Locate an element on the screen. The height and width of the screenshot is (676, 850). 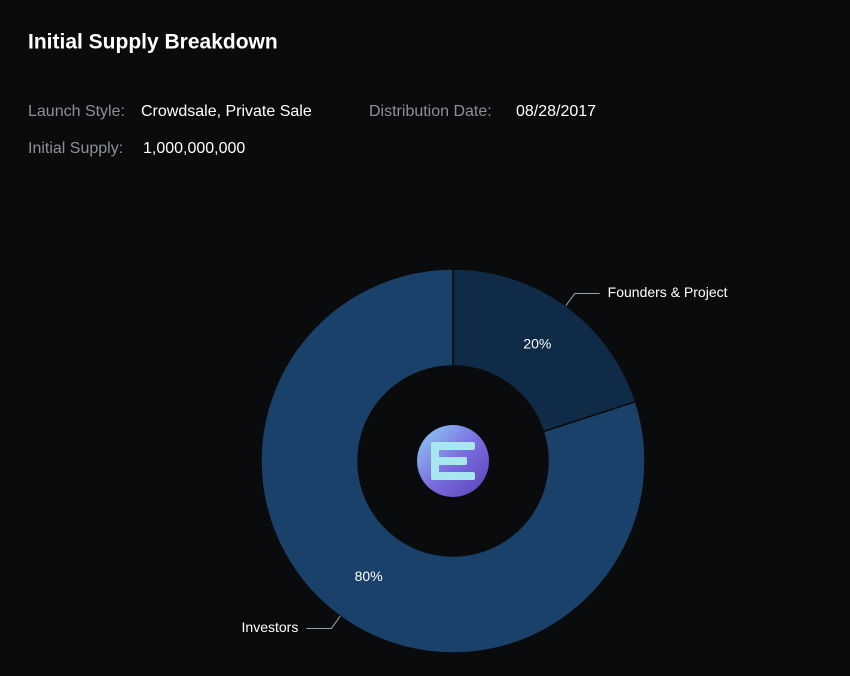
detail-label: Initial Supply: is located at coordinates (75, 148).